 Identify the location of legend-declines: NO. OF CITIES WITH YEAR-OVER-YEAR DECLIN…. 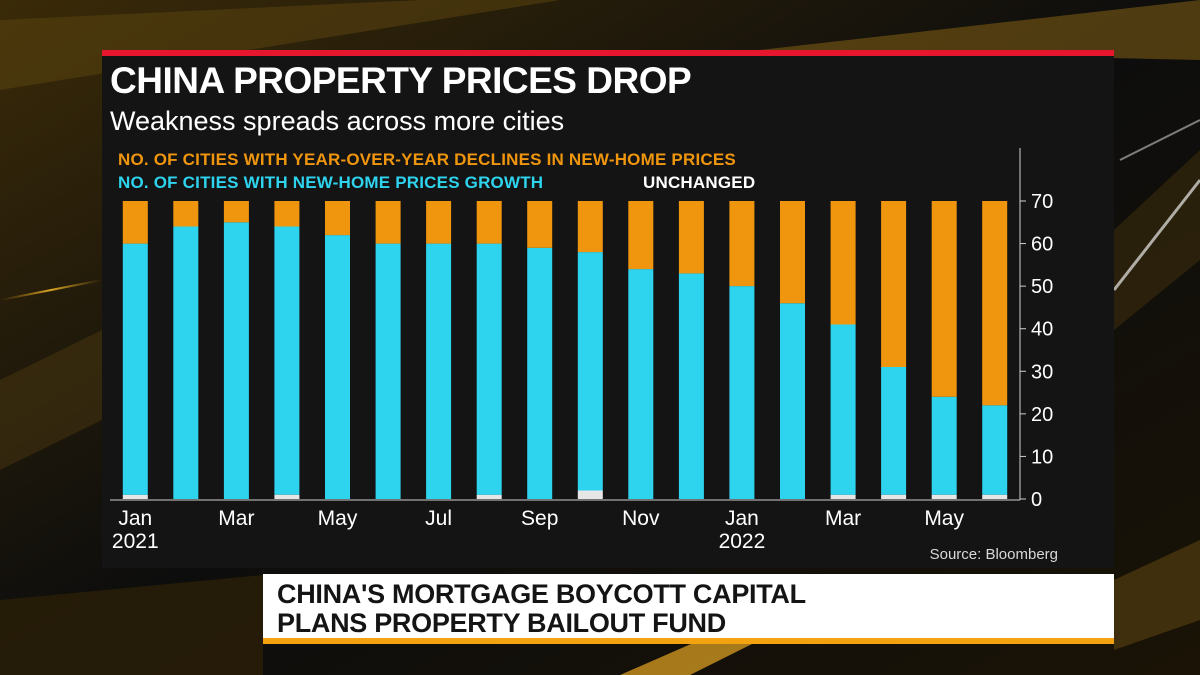
(427, 159).